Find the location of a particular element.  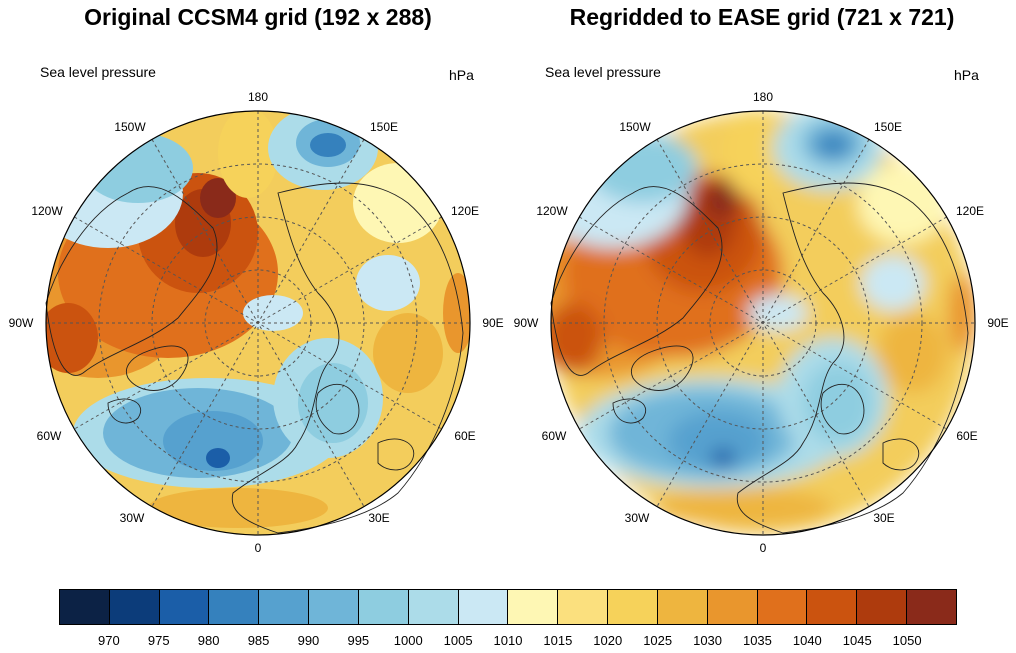

colorbar-tick-label: 970 is located at coordinates (109, 640).